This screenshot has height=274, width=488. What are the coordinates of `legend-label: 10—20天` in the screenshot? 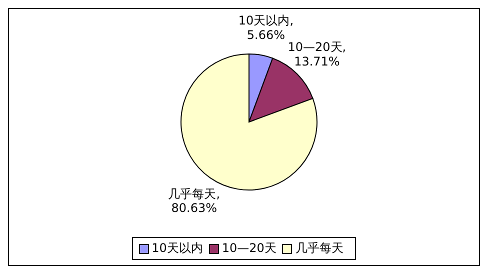 It's located at (248, 248).